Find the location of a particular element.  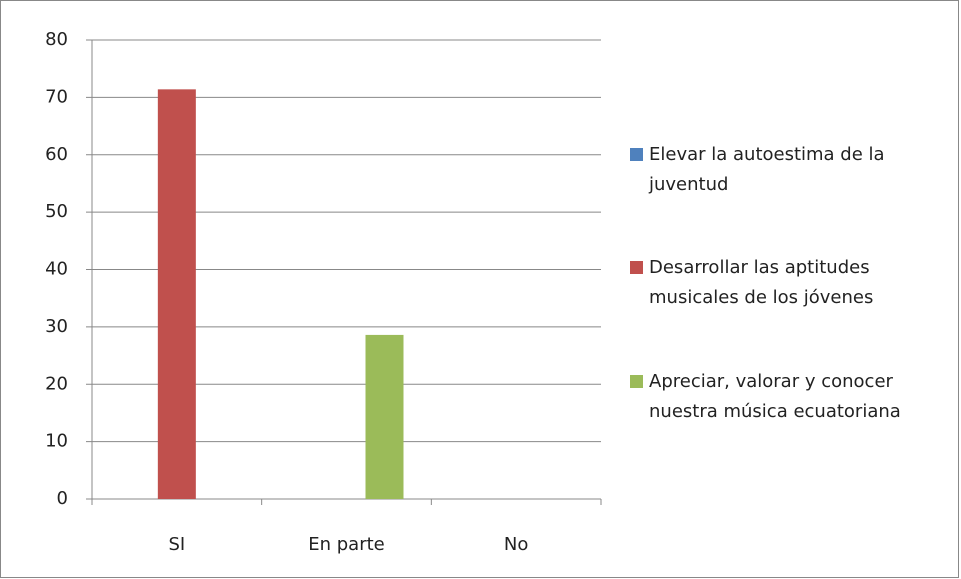

y-tick-label: 0 is located at coordinates (62, 498).